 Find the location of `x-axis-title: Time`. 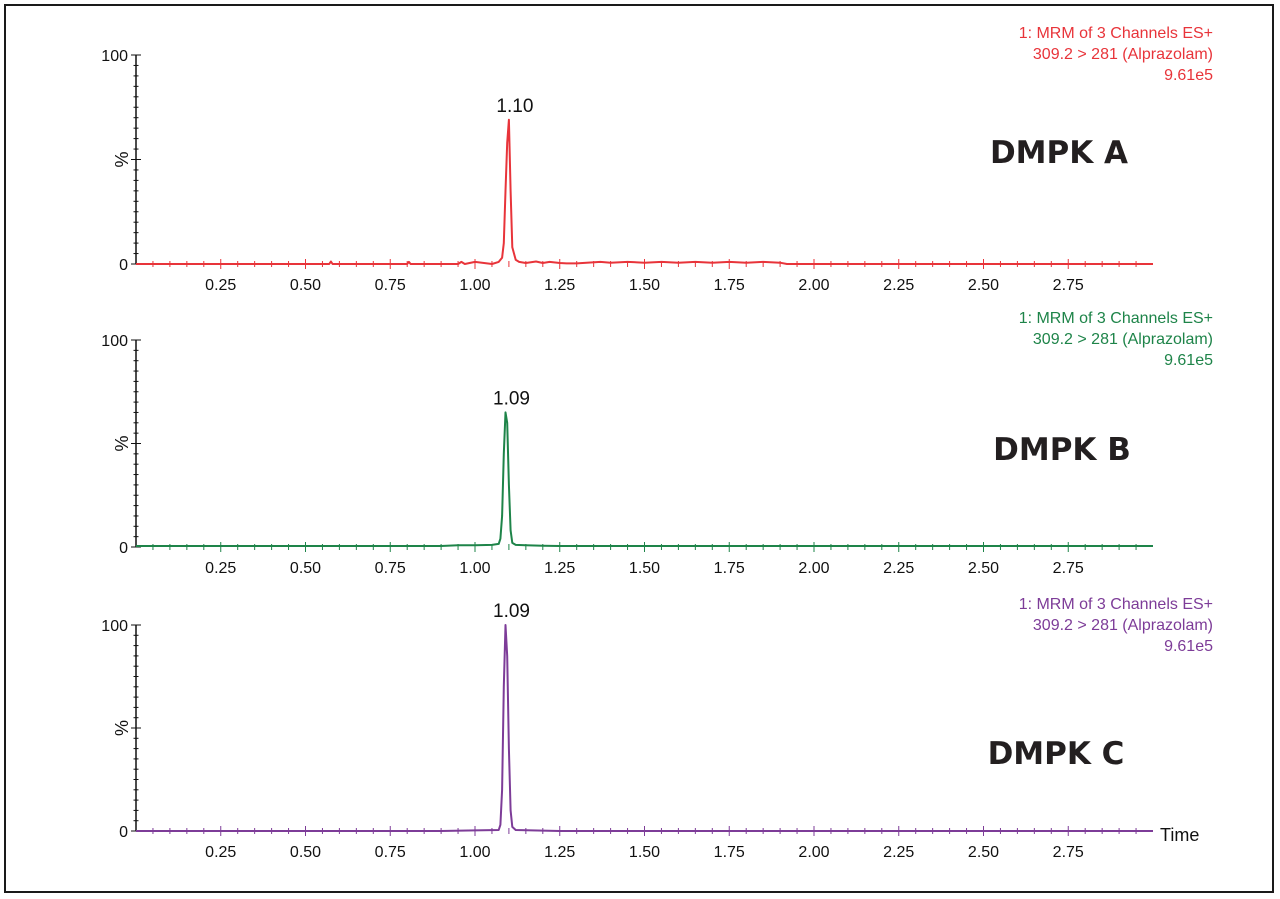

x-axis-title: Time is located at coordinates (1179, 835).